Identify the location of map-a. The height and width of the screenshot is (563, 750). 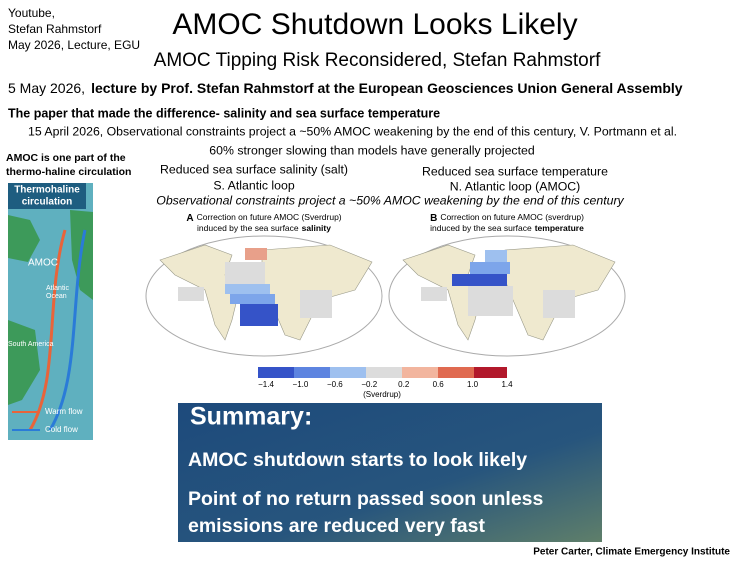
(264, 296).